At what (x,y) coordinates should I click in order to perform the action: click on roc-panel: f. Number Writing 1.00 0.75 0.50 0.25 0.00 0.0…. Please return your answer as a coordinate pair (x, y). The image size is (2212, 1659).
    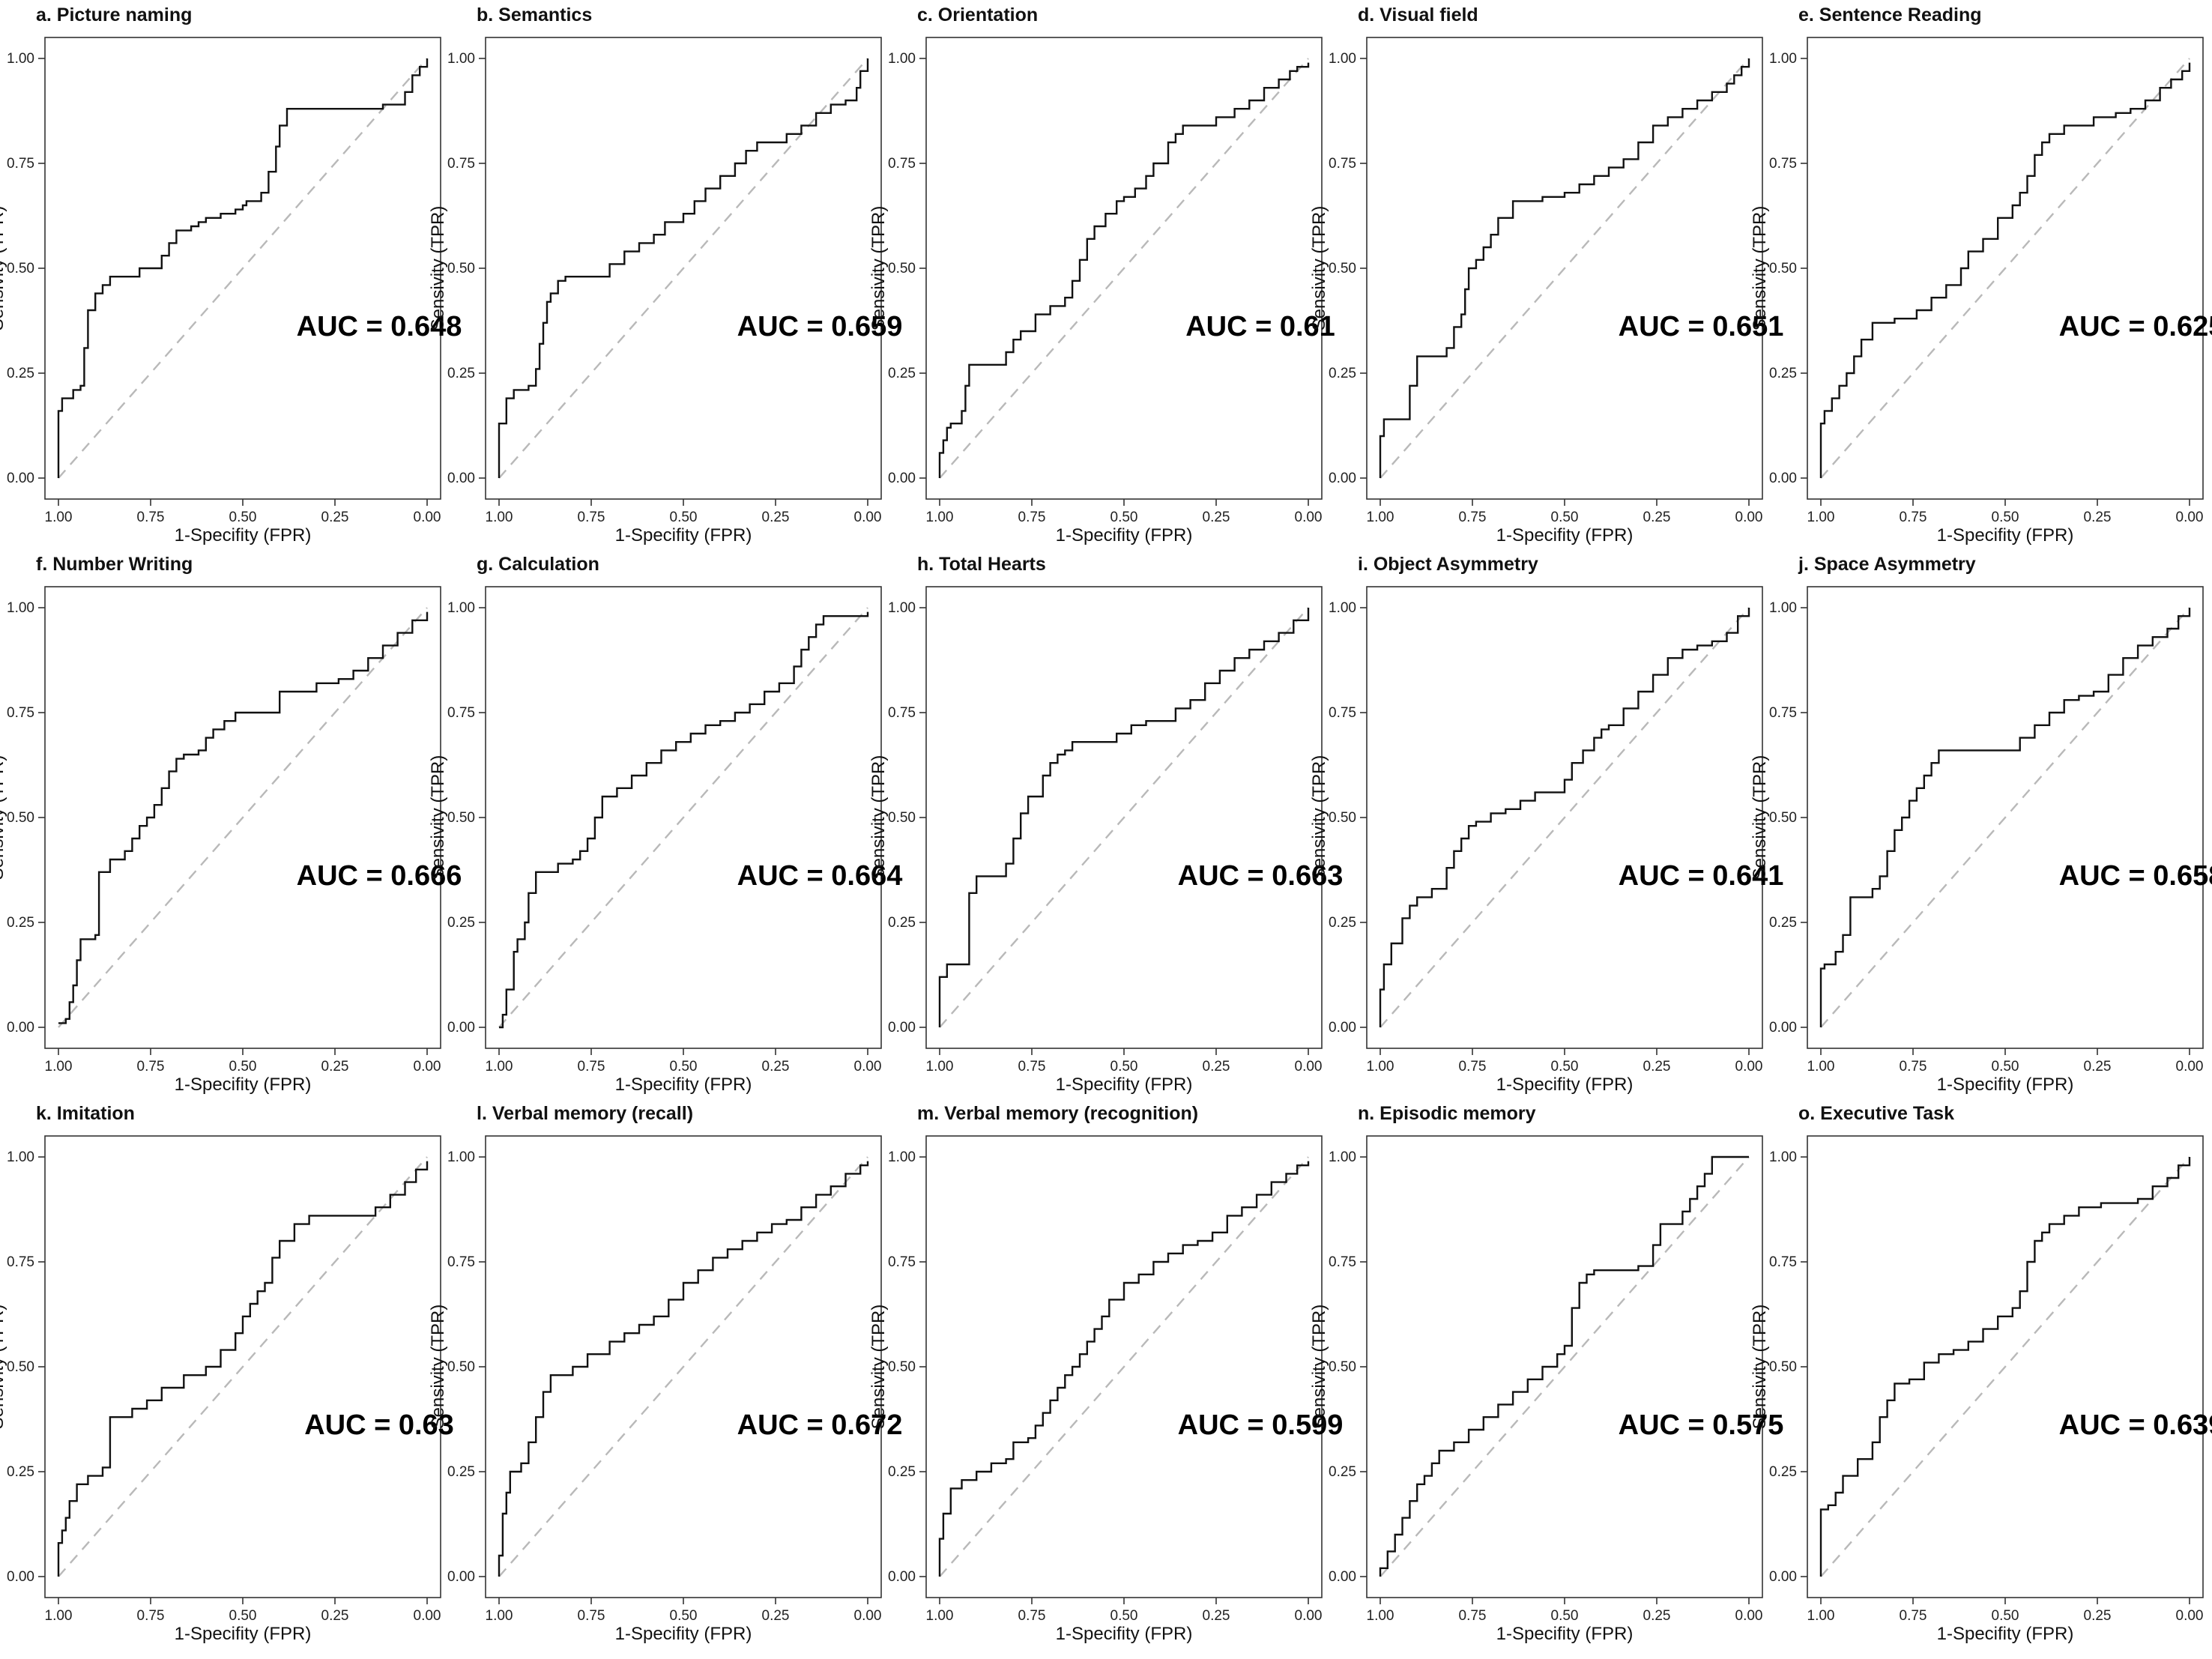
    Looking at the image, I should click on (231, 825).